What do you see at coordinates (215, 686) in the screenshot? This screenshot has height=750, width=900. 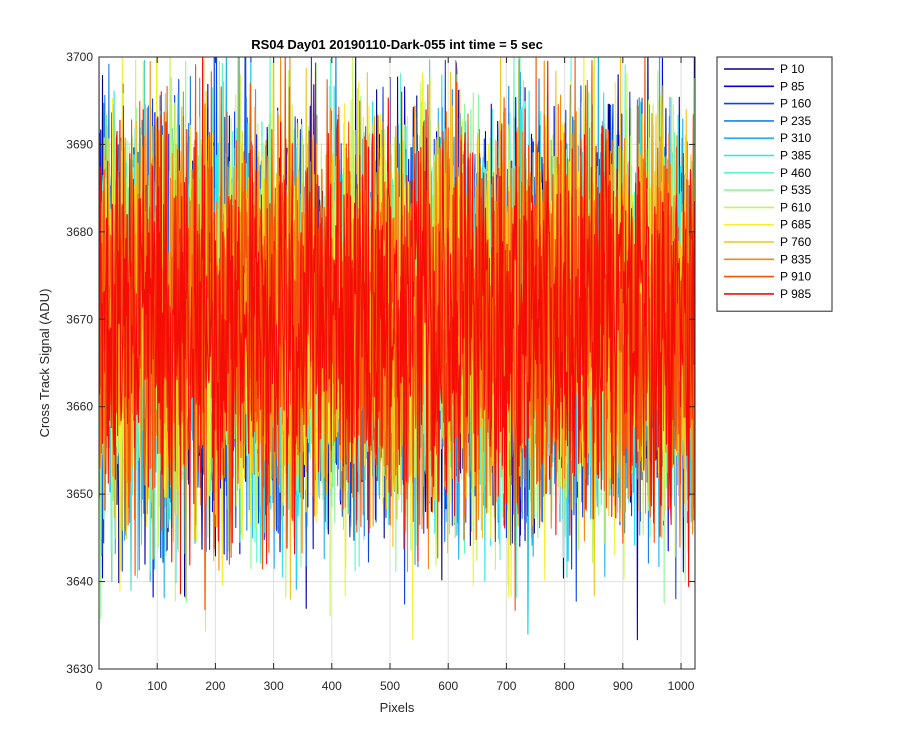 I see `x-tick-label: 200` at bounding box center [215, 686].